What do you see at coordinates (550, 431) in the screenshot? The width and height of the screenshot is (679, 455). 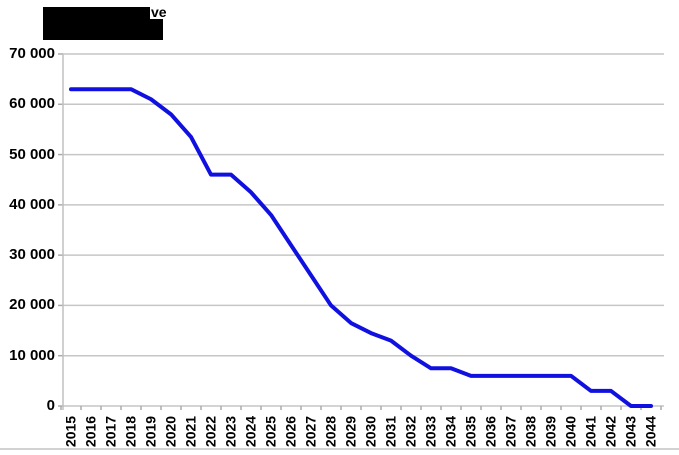 I see `x-axis-tick-label: 2039` at bounding box center [550, 431].